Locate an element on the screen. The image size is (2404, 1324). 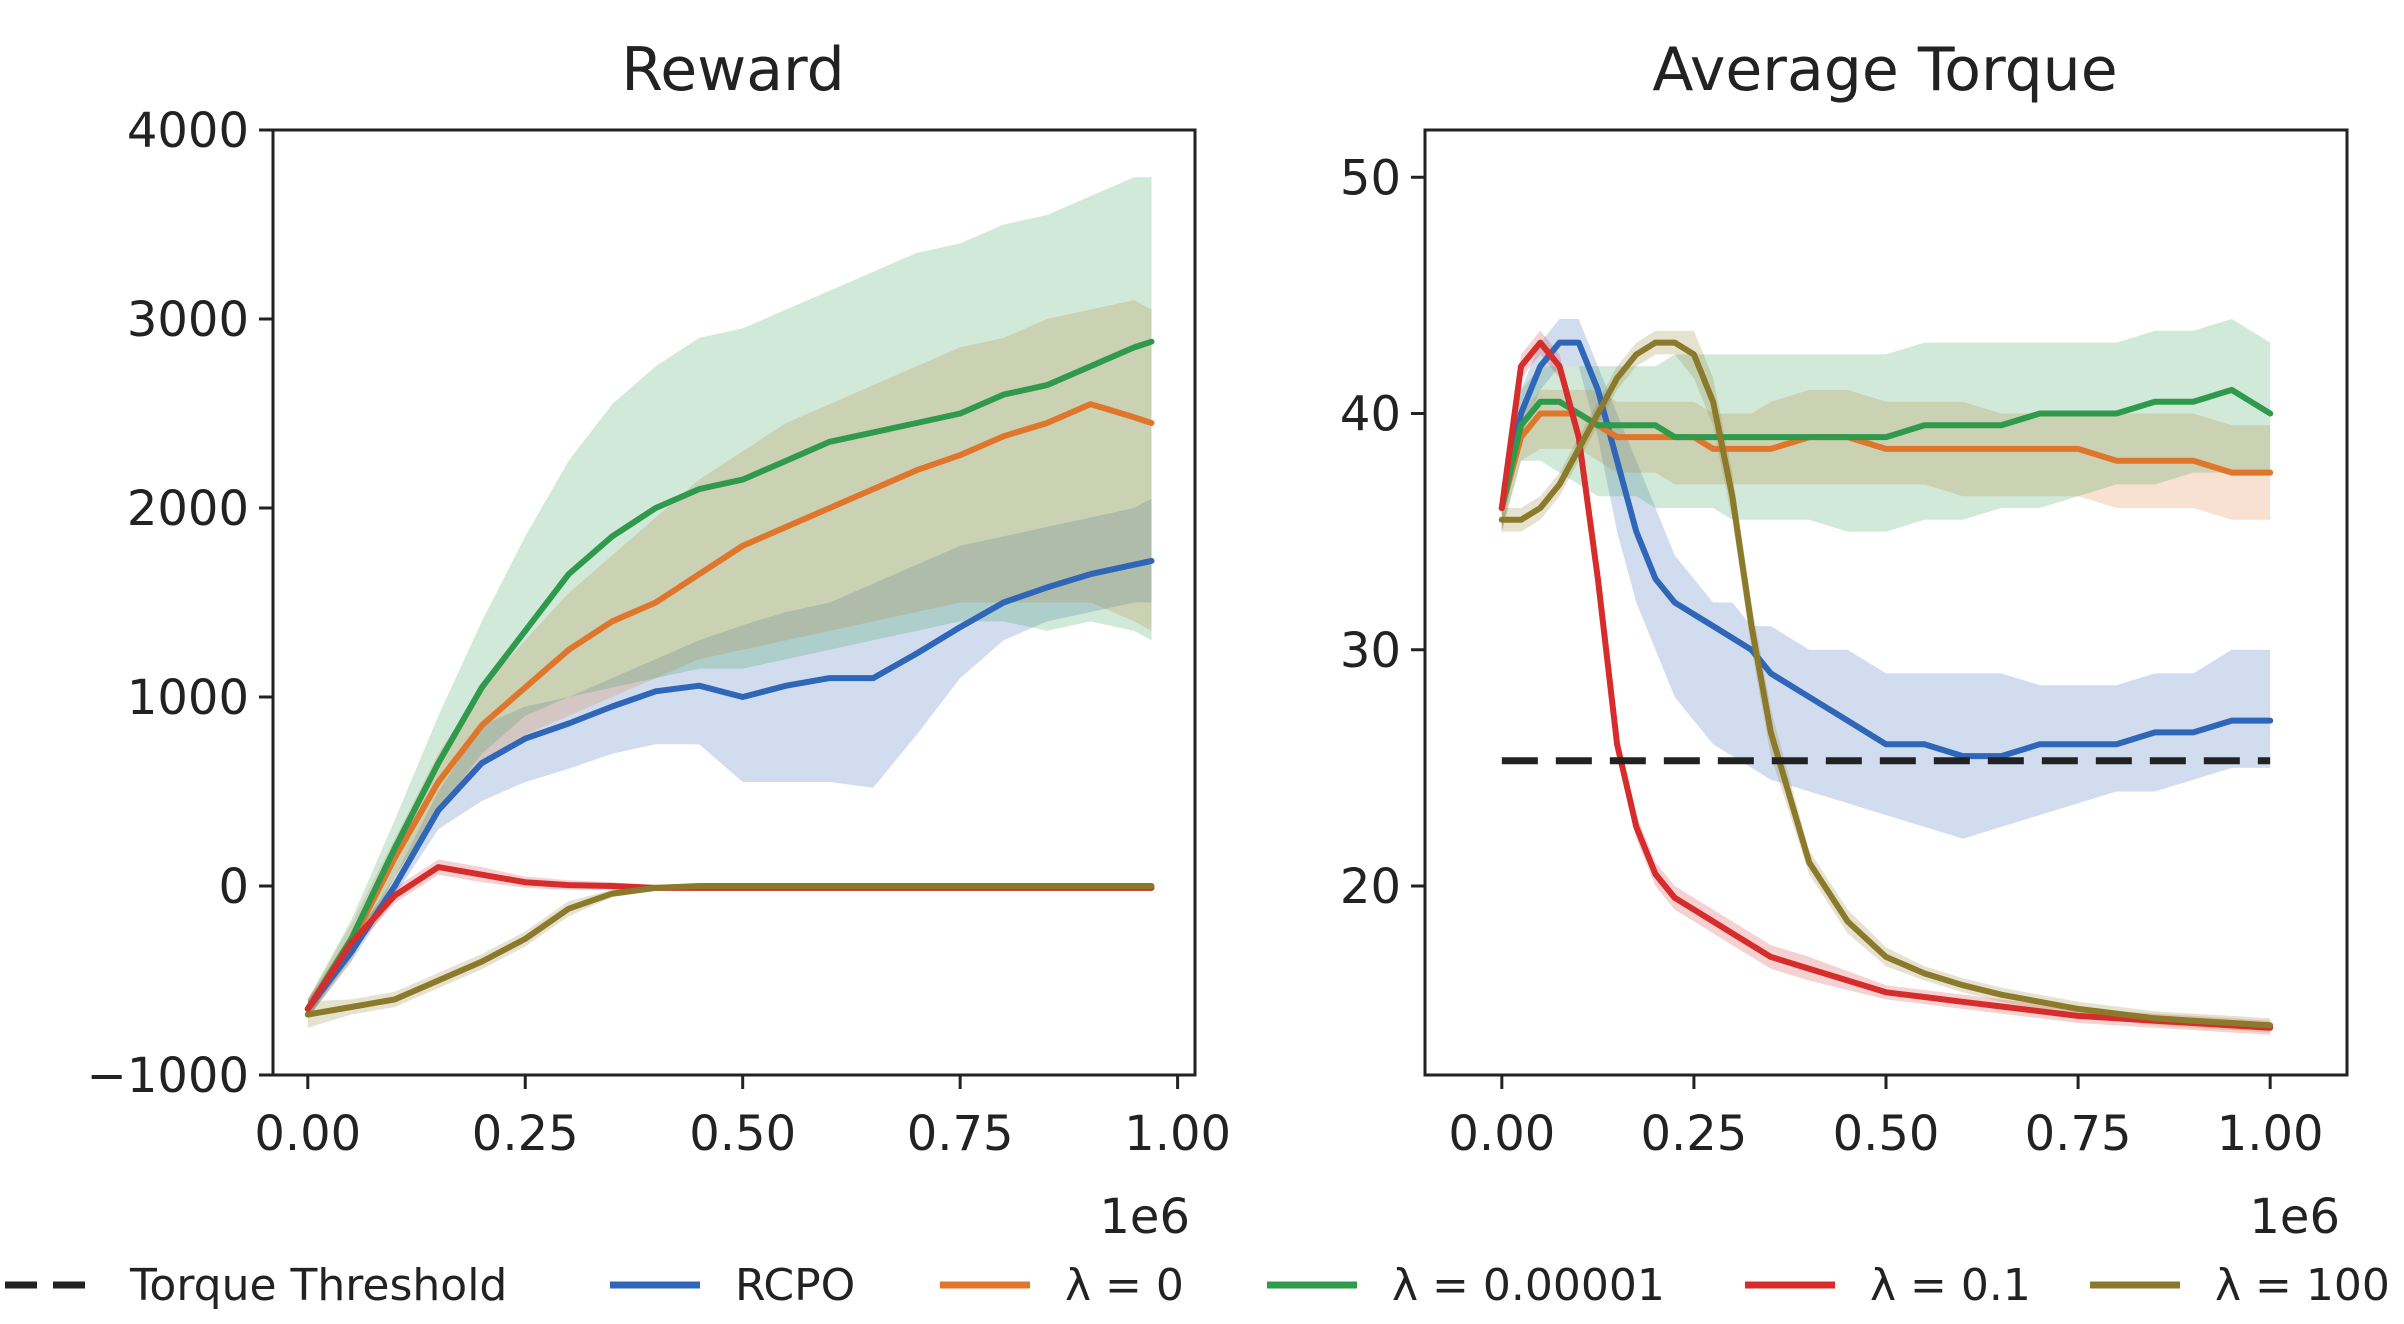
reward-band-rcpo is located at coordinates (729, 758).